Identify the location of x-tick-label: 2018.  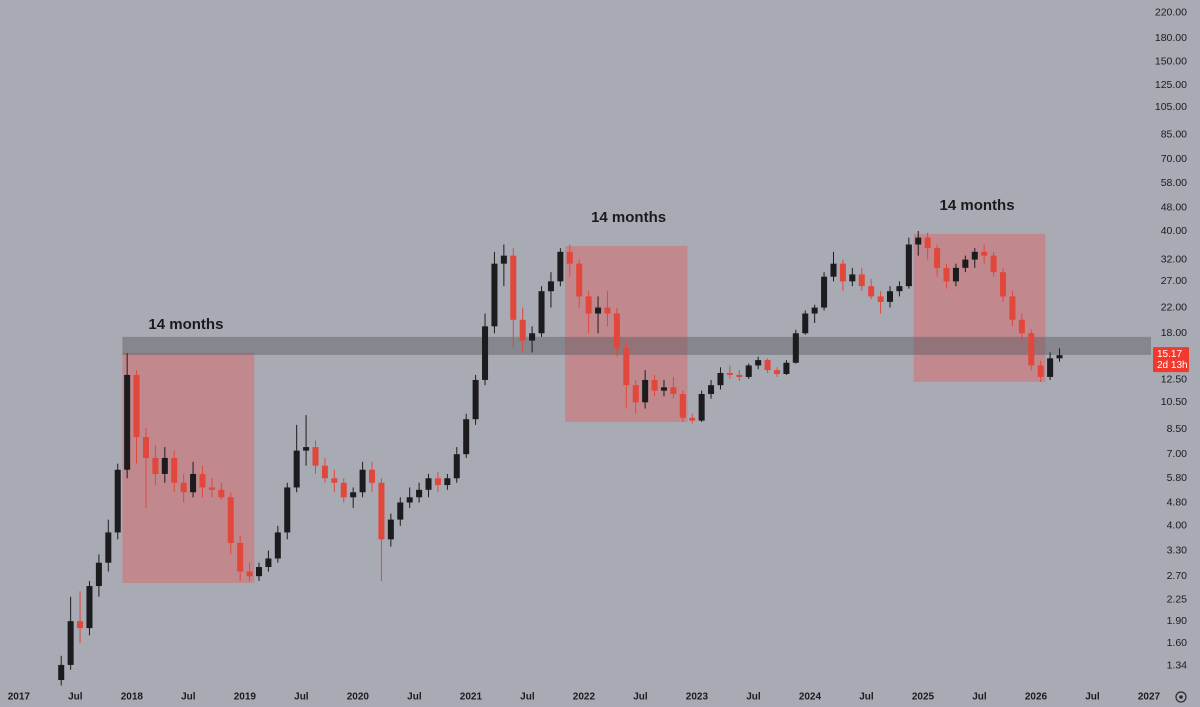
(132, 697).